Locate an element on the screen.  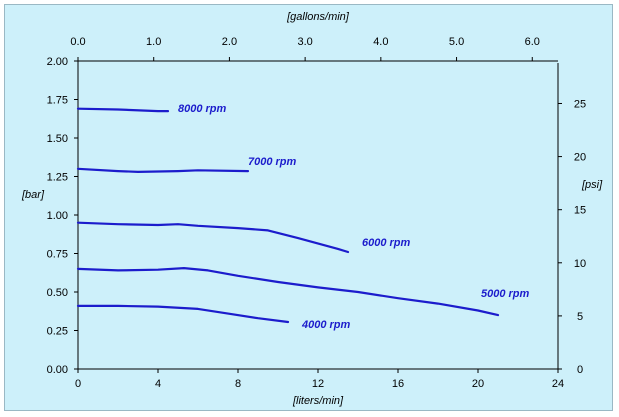
series-label-7000: 7000 rpm is located at coordinates (272, 162).